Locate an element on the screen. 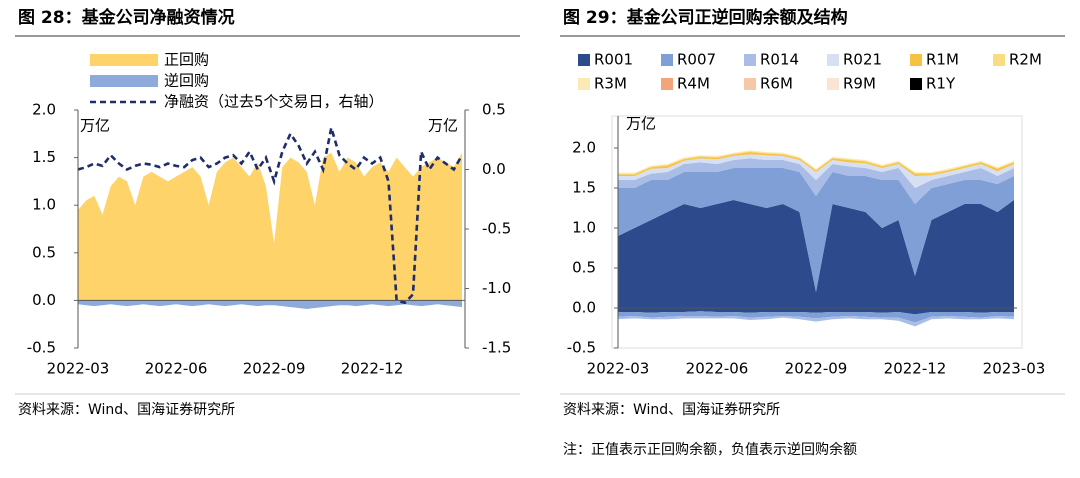  legend-label: R6M is located at coordinates (776, 84).